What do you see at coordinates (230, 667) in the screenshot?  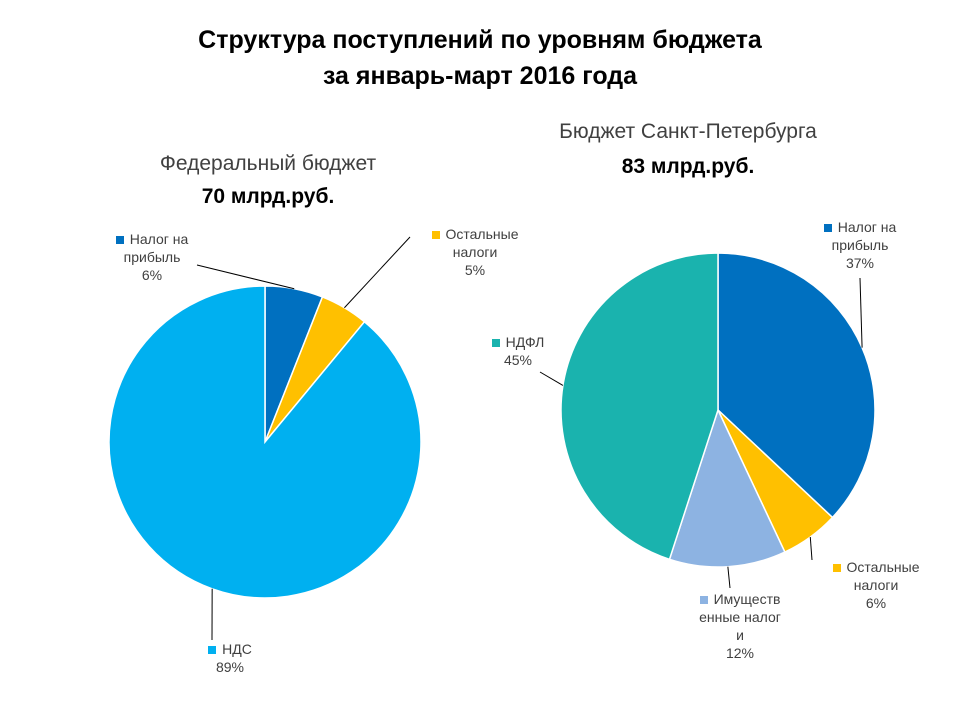 I see `value-label: 89%` at bounding box center [230, 667].